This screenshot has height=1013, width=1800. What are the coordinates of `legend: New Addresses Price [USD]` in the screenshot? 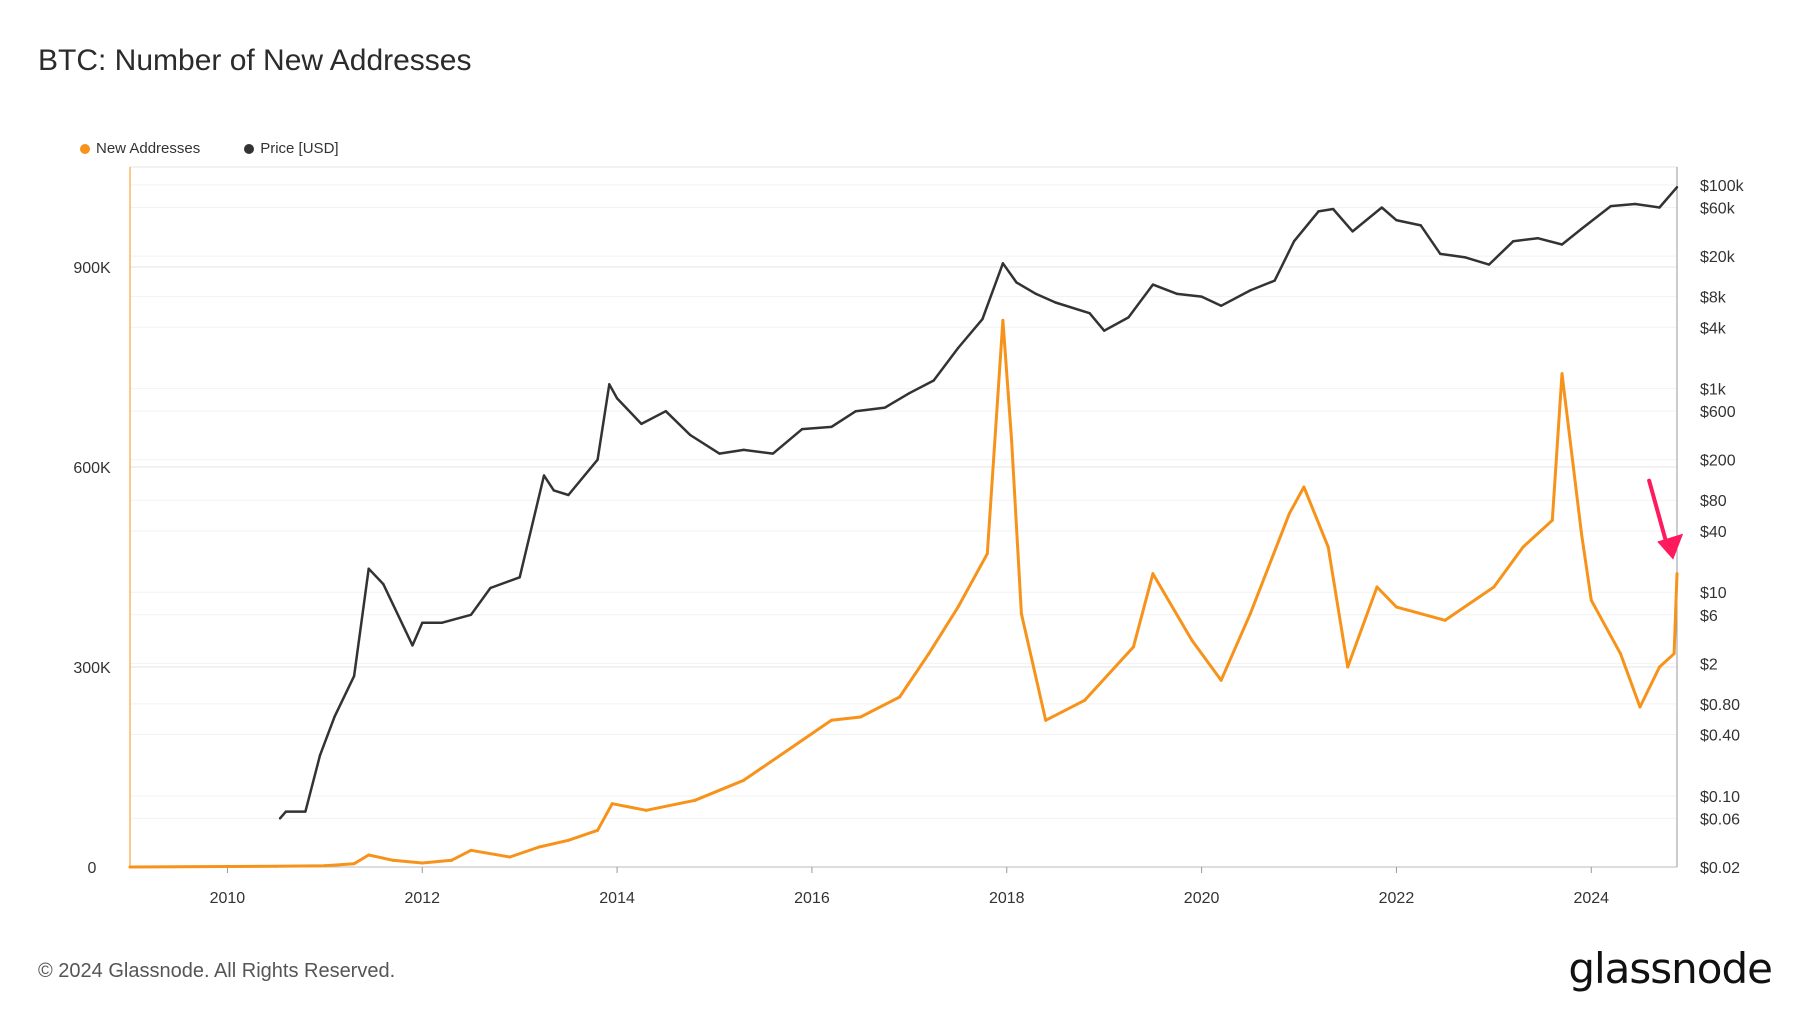 It's located at (209, 148).